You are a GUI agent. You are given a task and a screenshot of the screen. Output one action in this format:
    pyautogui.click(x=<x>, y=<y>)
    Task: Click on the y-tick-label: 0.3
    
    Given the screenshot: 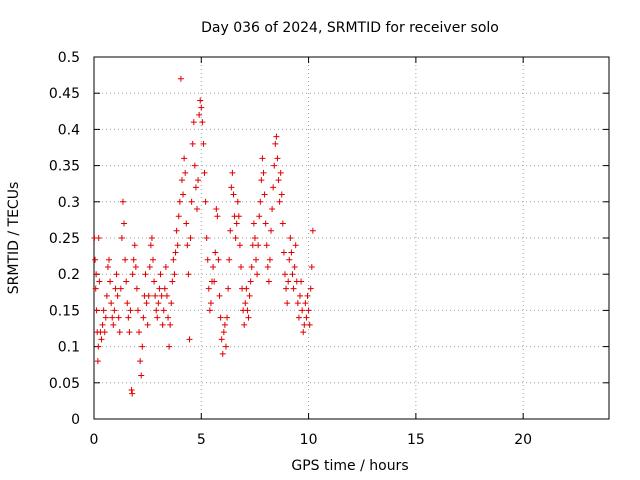 What is the action you would take?
    pyautogui.click(x=69, y=203)
    